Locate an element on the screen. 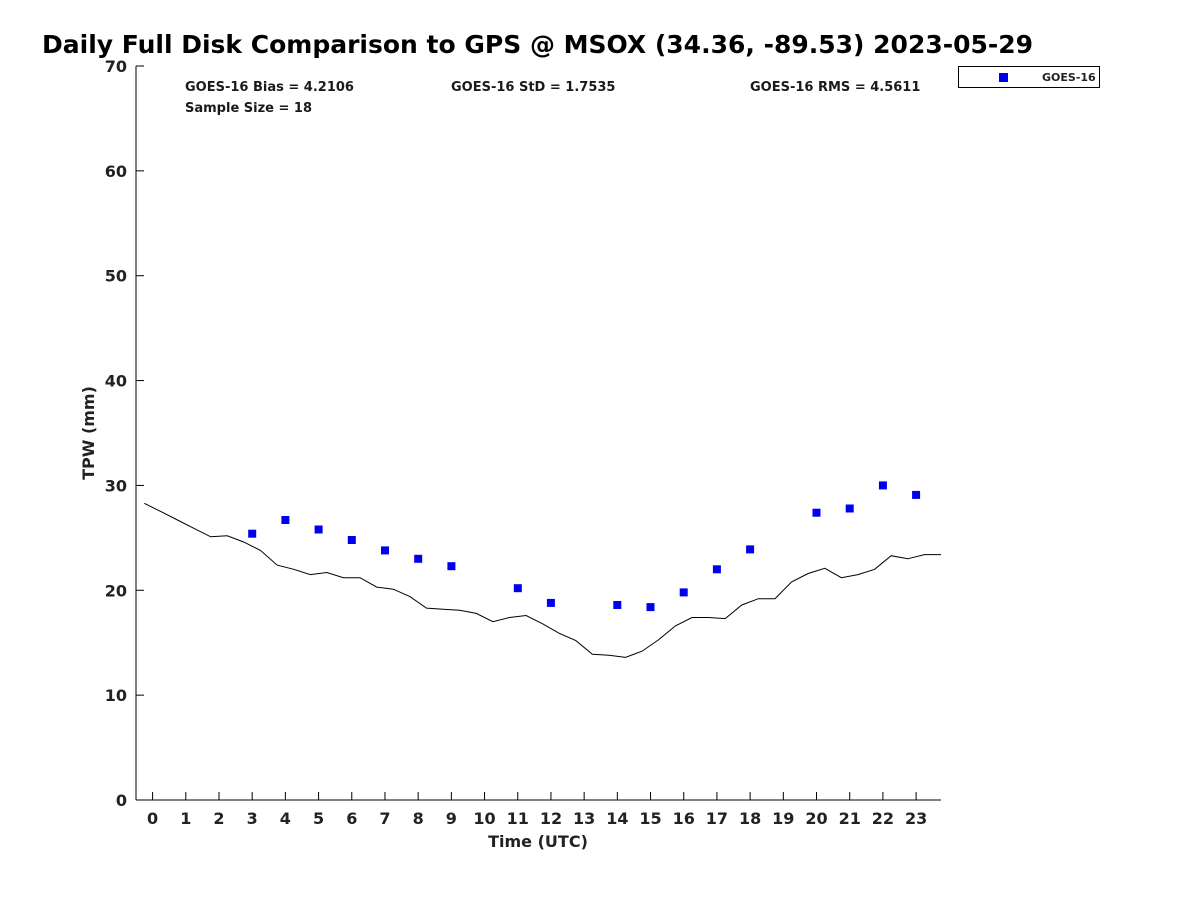 The height and width of the screenshot is (900, 1200). gps-tpw-line is located at coordinates (542, 580).